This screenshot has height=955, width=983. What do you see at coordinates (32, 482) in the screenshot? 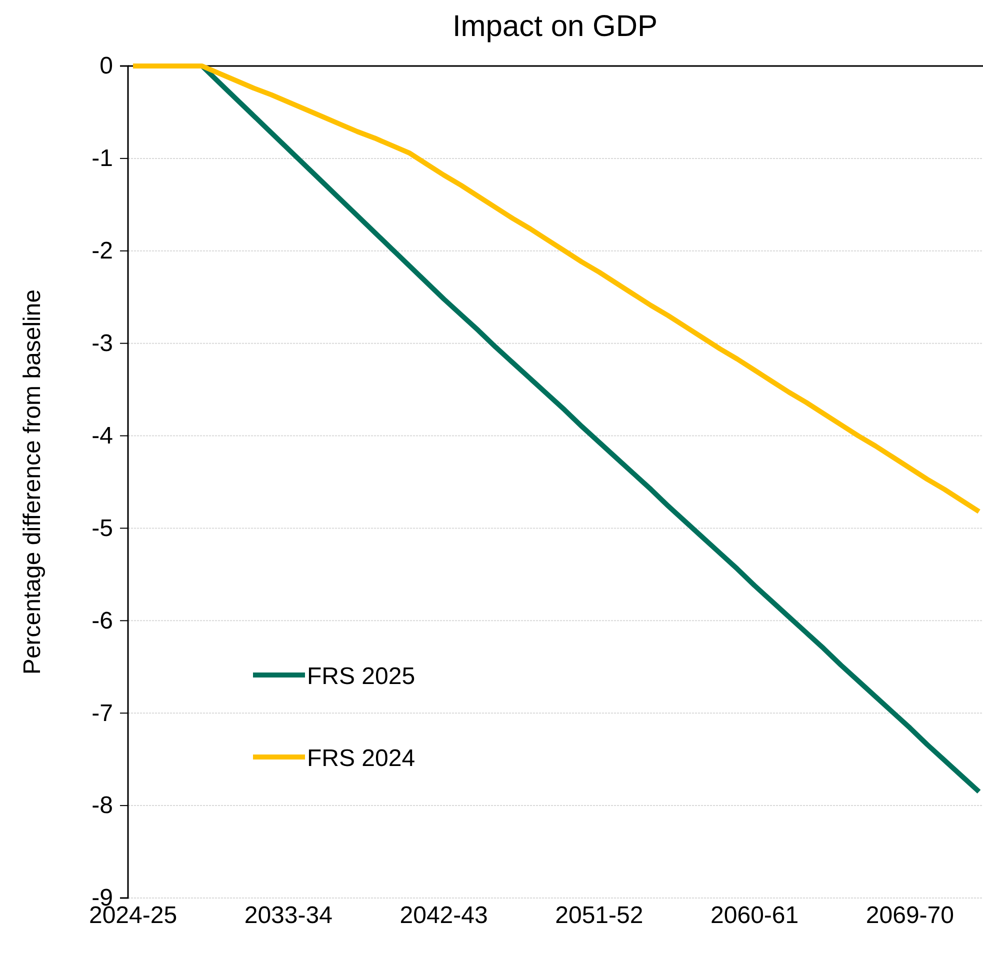
I see `y-axis-title: Percentage difference from baseline` at bounding box center [32, 482].